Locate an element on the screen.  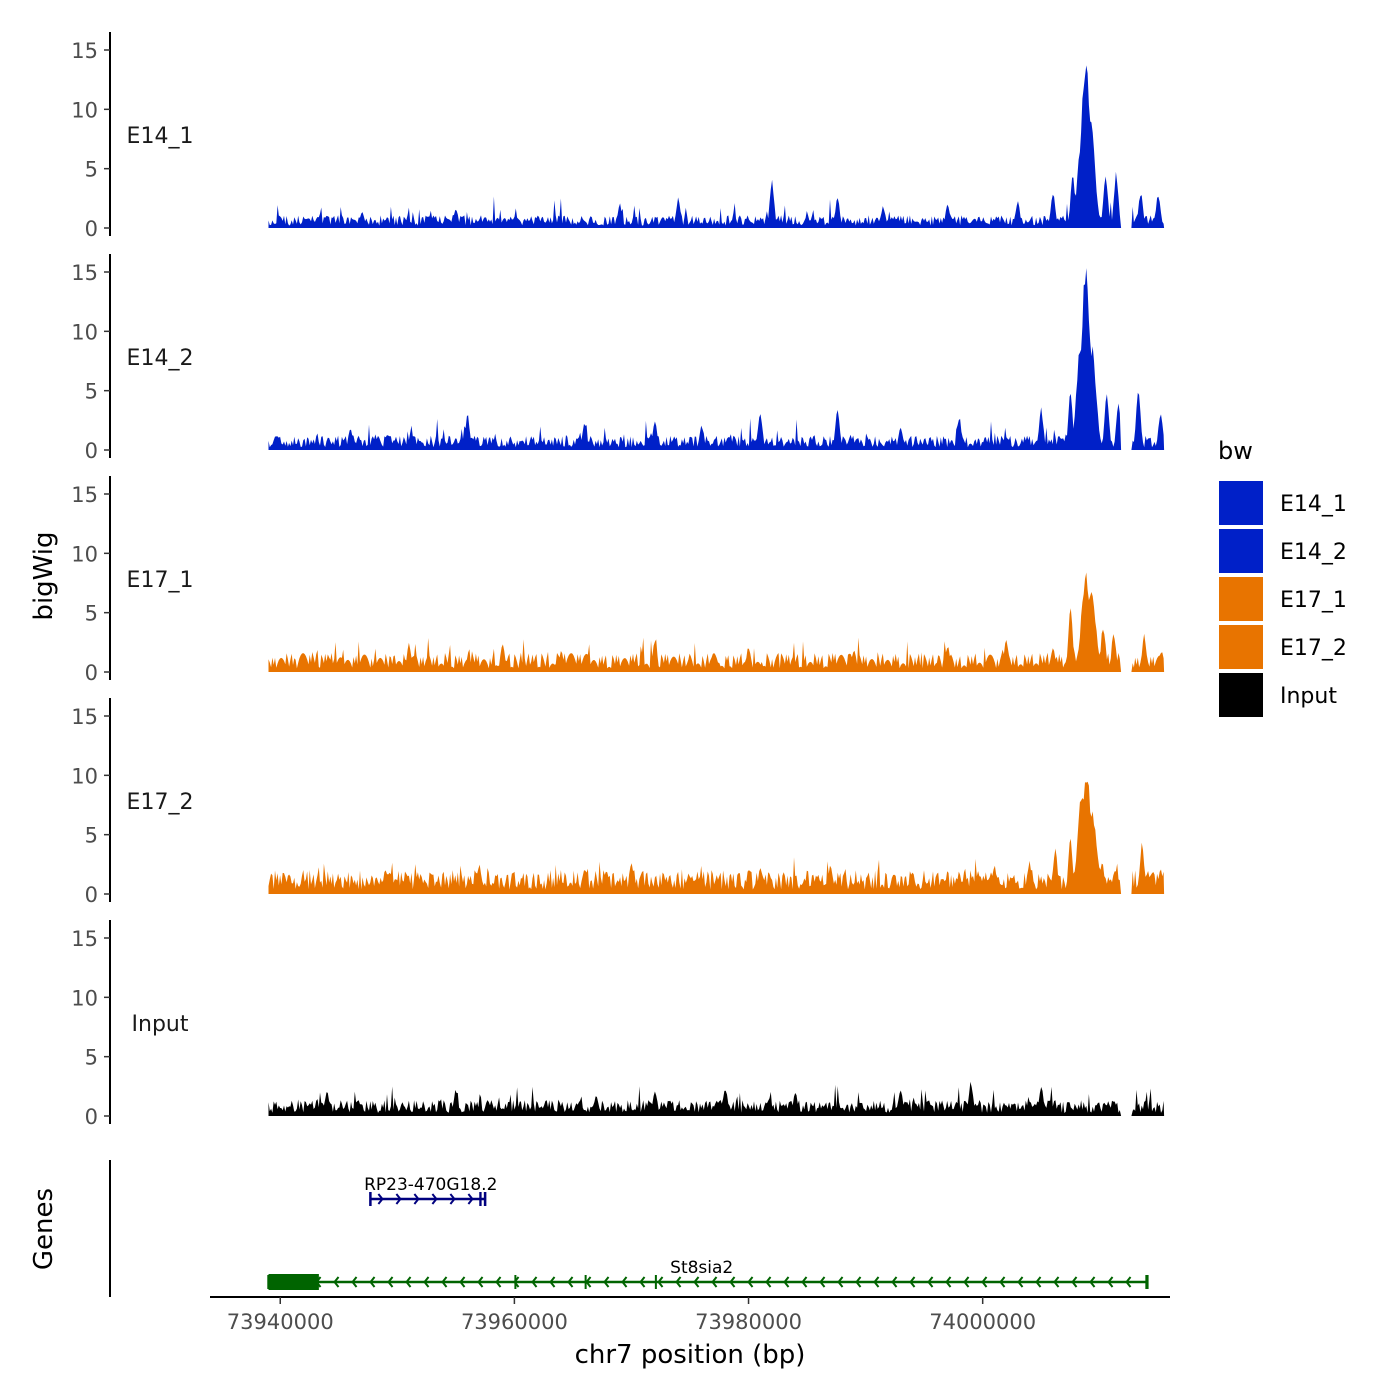
gene-label: St8sia2 is located at coordinates (701, 1268).